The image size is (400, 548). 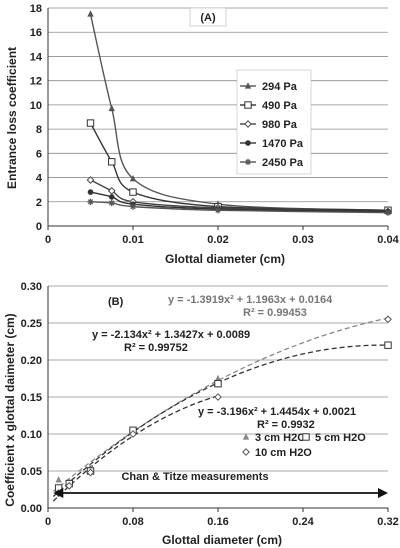 I want to click on x-tick-label: 0.08, so click(x=132, y=522).